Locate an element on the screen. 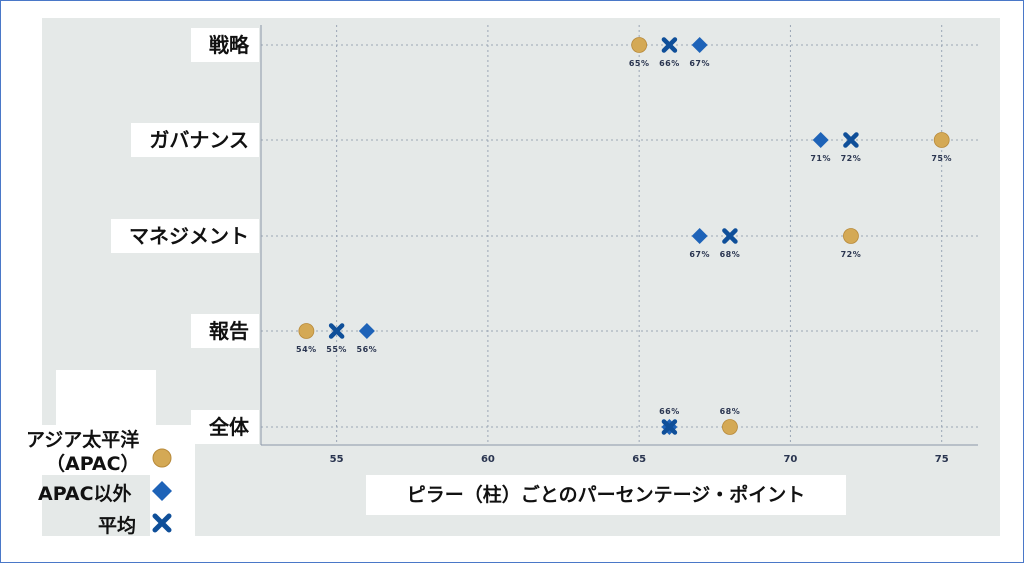  x-tick-label: 75 is located at coordinates (942, 459).